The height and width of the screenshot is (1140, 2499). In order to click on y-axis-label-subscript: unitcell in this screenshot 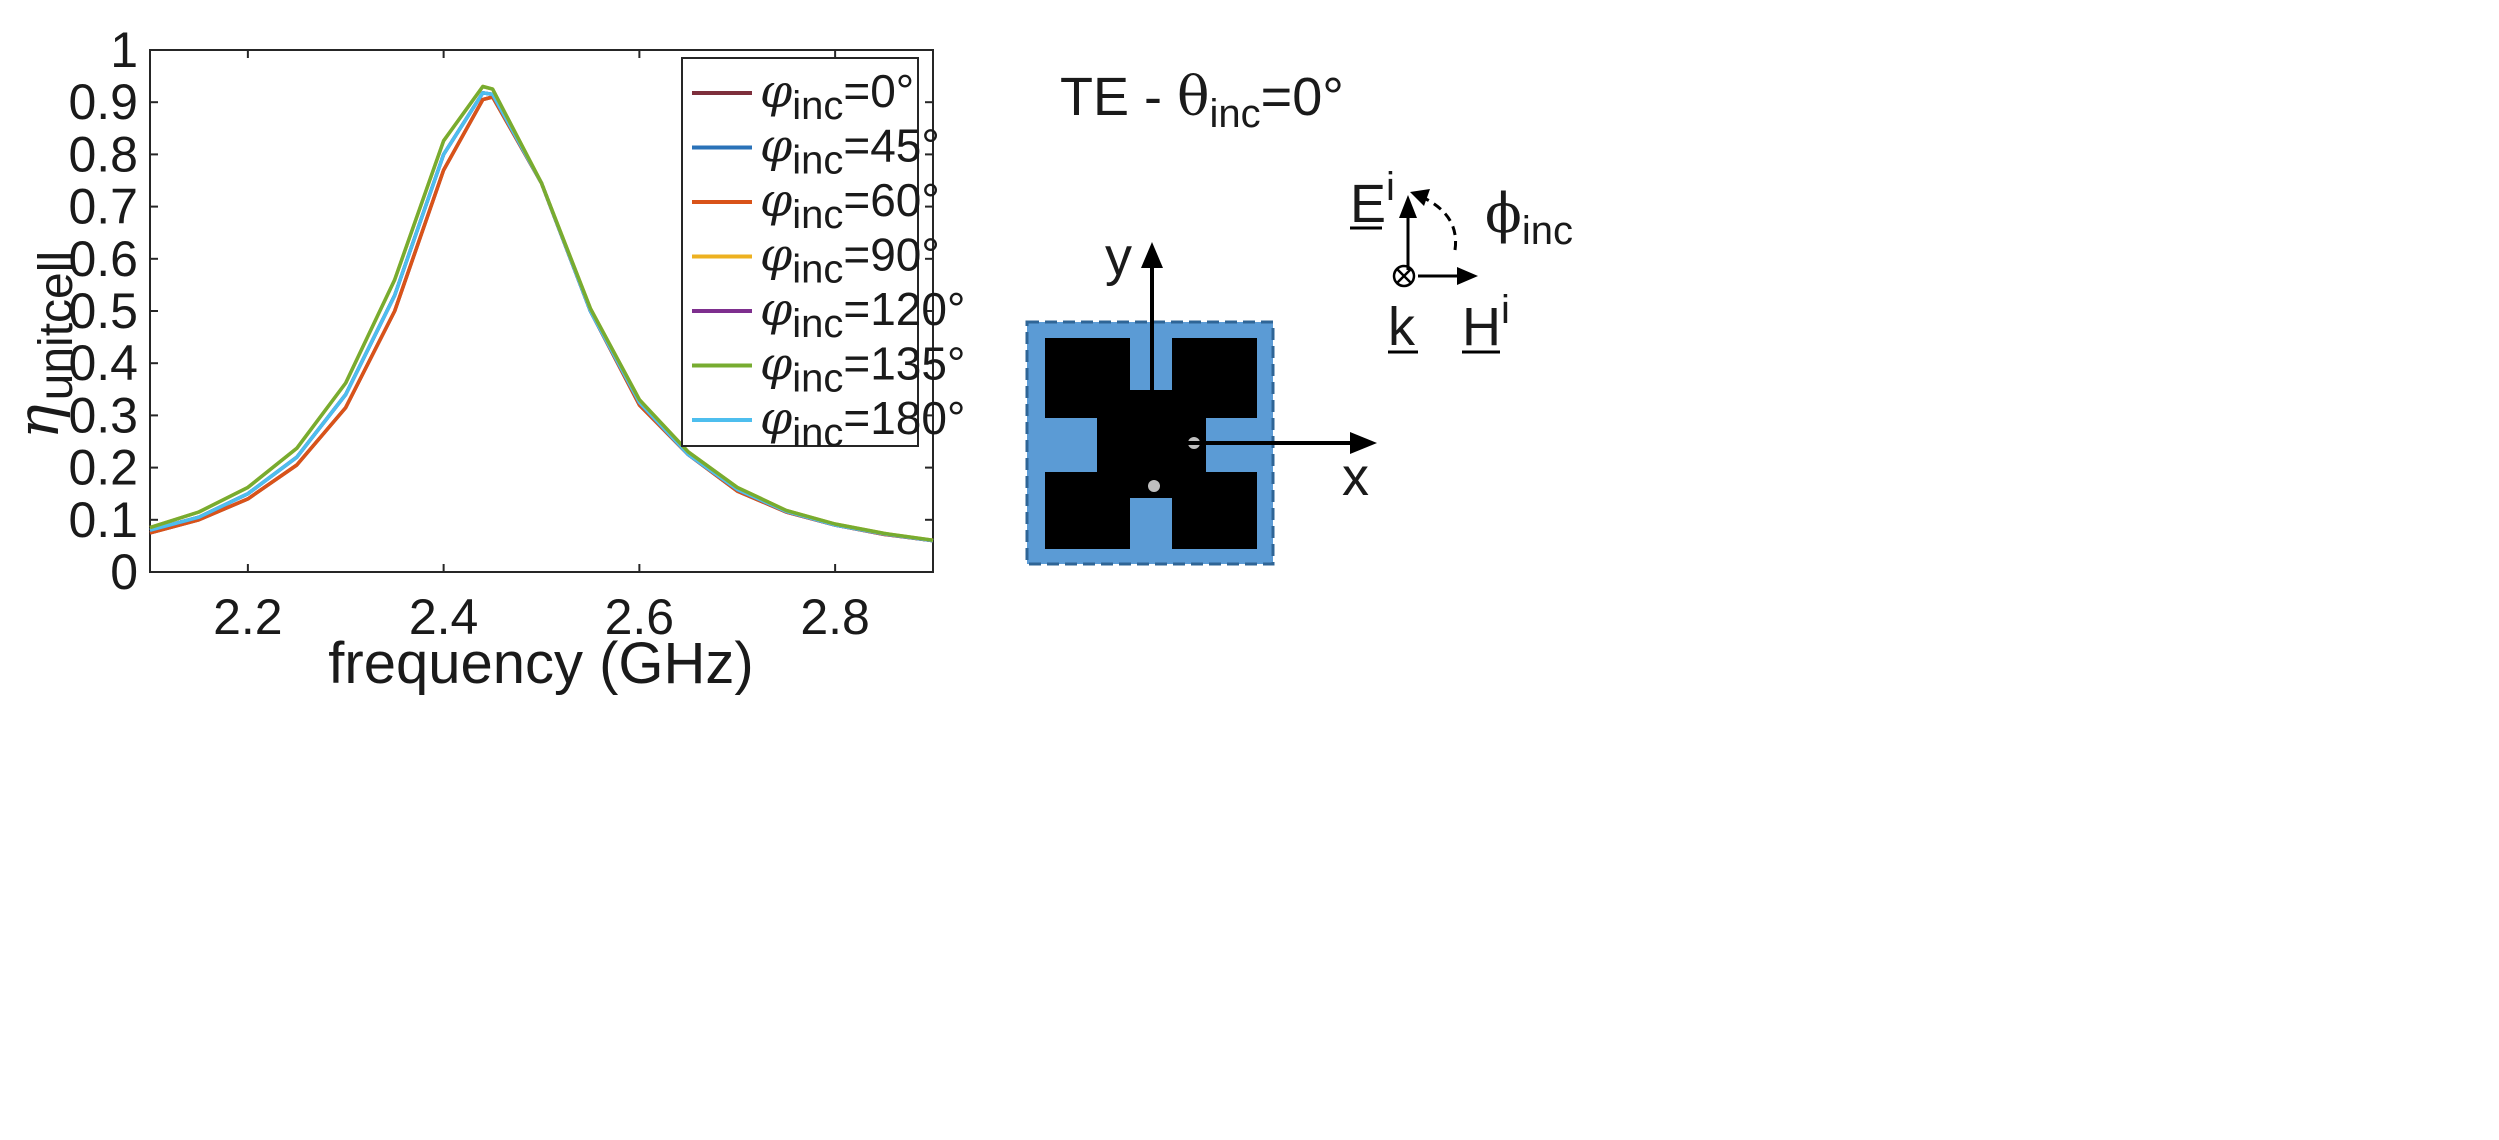, I will do `click(56, 325)`.